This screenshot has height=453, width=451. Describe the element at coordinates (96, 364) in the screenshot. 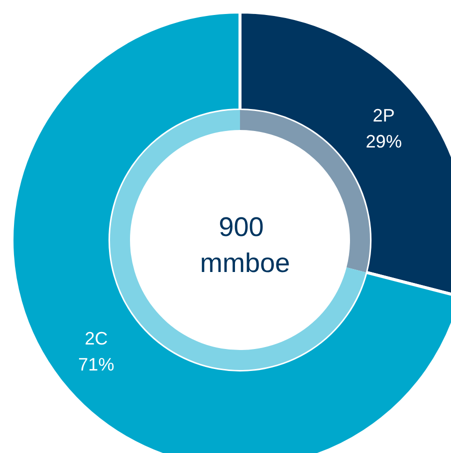

I see `data-label: 71%` at that location.